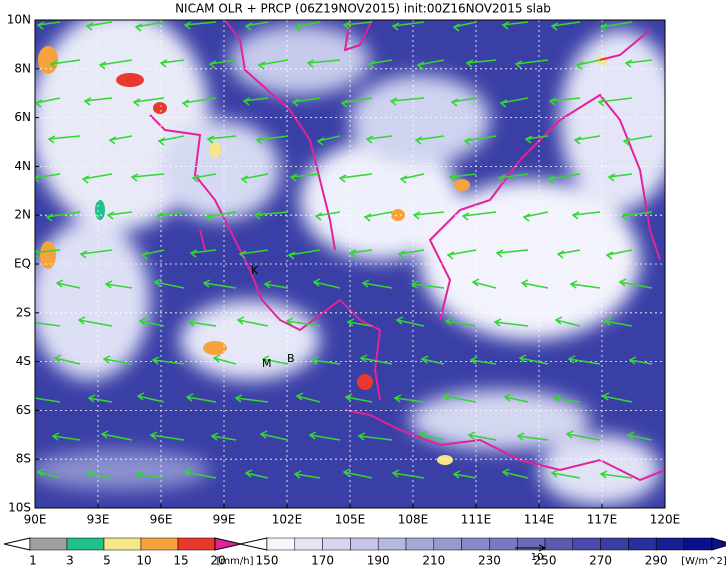 This screenshot has width=726, height=571. Describe the element at coordinates (19, 20) in the screenshot. I see `y-axis-label: 10N` at that location.